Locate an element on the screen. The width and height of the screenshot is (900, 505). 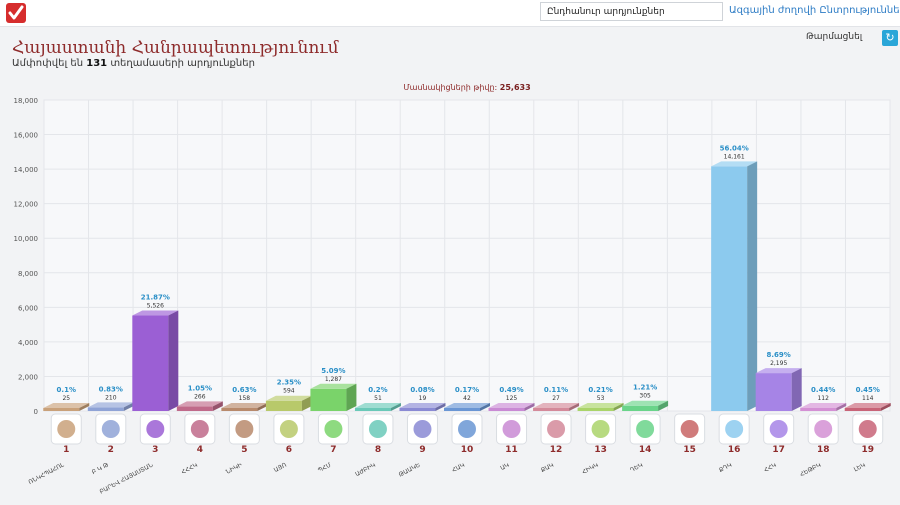
percent-label: 0.63% is located at coordinates (244, 390).